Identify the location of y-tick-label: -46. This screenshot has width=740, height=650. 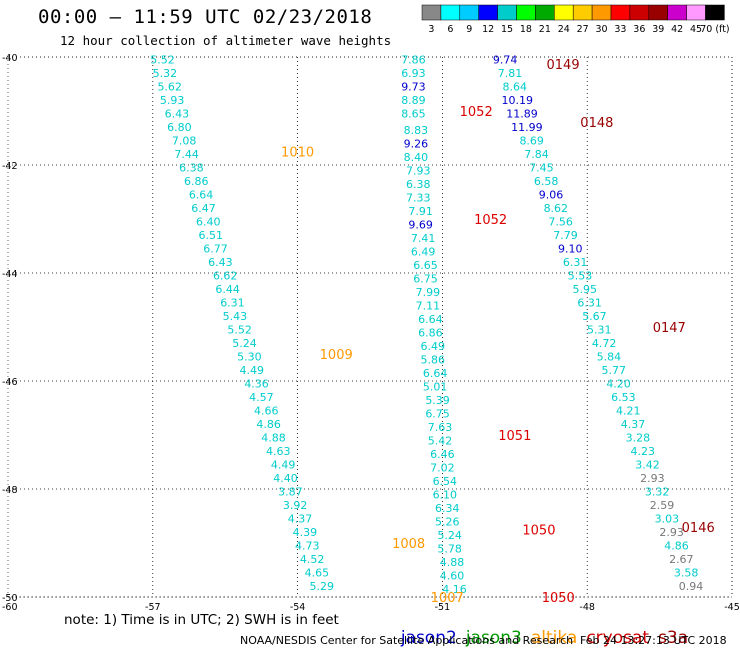
(10, 382).